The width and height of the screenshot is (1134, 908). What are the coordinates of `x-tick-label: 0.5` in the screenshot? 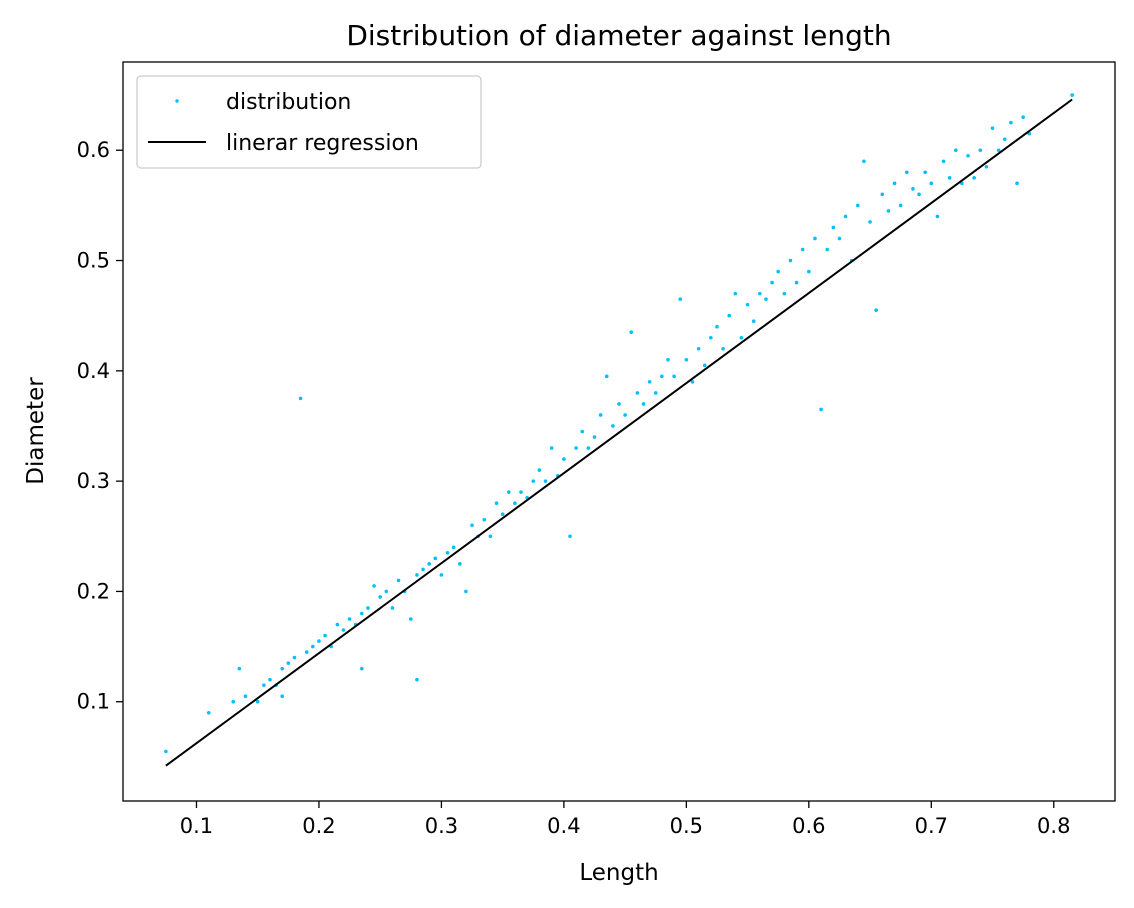 It's located at (686, 826).